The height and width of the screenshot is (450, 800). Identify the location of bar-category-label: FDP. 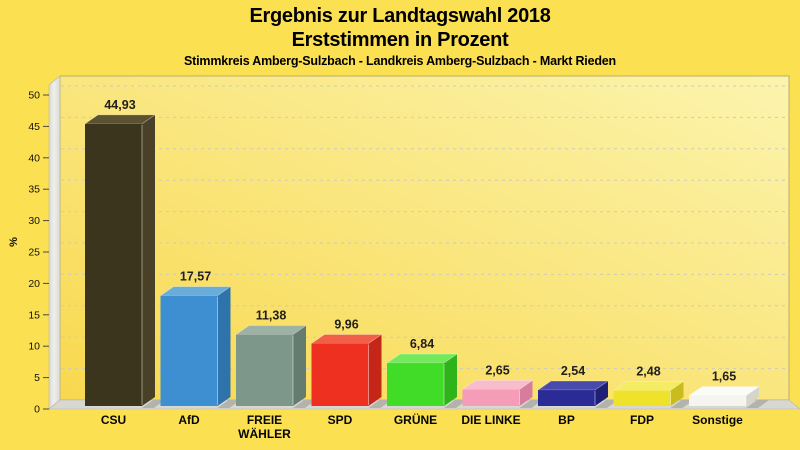
(642, 420).